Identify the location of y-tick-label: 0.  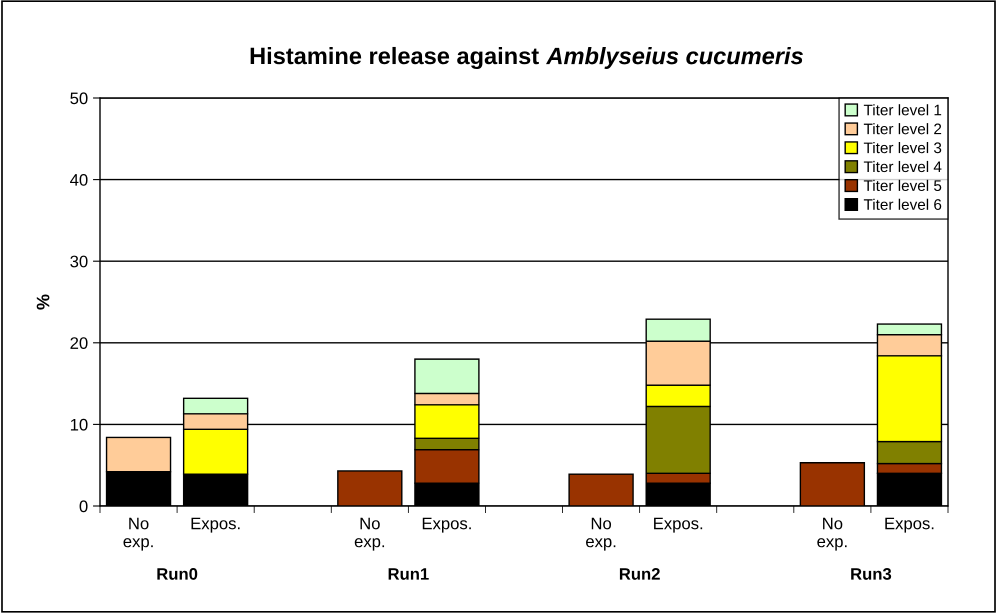
(84, 506).